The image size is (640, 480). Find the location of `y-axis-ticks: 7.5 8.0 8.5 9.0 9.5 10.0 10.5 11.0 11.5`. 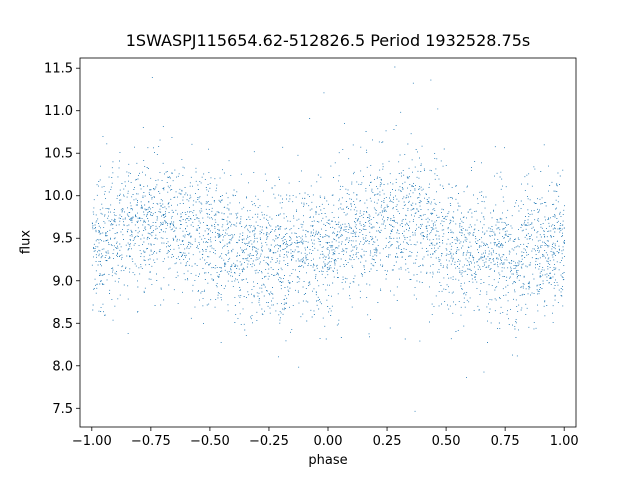

y-axis-ticks: 7.5 8.0 8.5 9.0 9.5 10.0 10.5 11.0 11.5 is located at coordinates (62, 239).